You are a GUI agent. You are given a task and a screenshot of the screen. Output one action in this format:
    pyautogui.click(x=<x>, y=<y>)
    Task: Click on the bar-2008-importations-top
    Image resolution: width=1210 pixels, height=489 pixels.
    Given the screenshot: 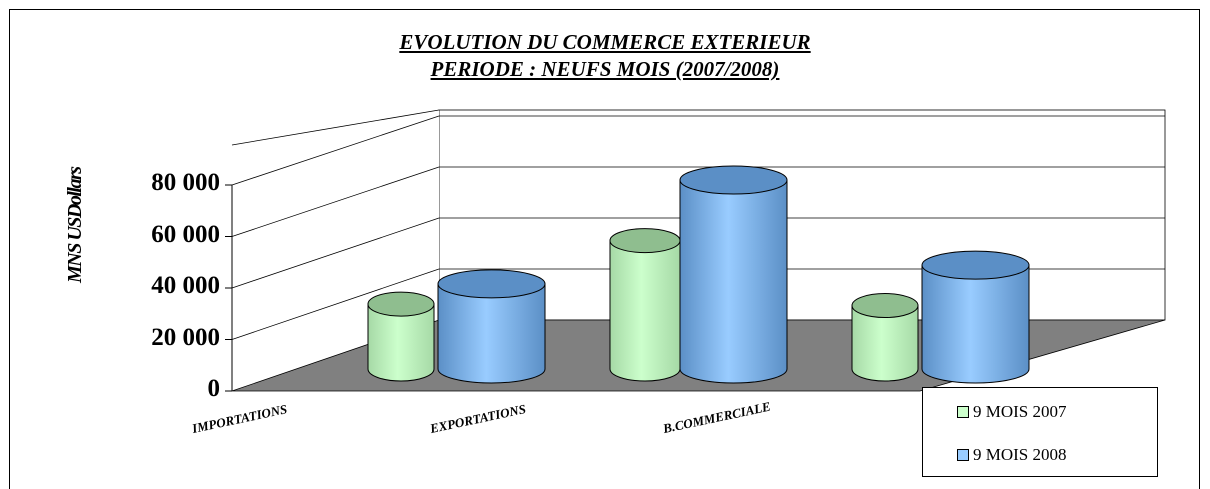 What is the action you would take?
    pyautogui.click(x=491, y=284)
    